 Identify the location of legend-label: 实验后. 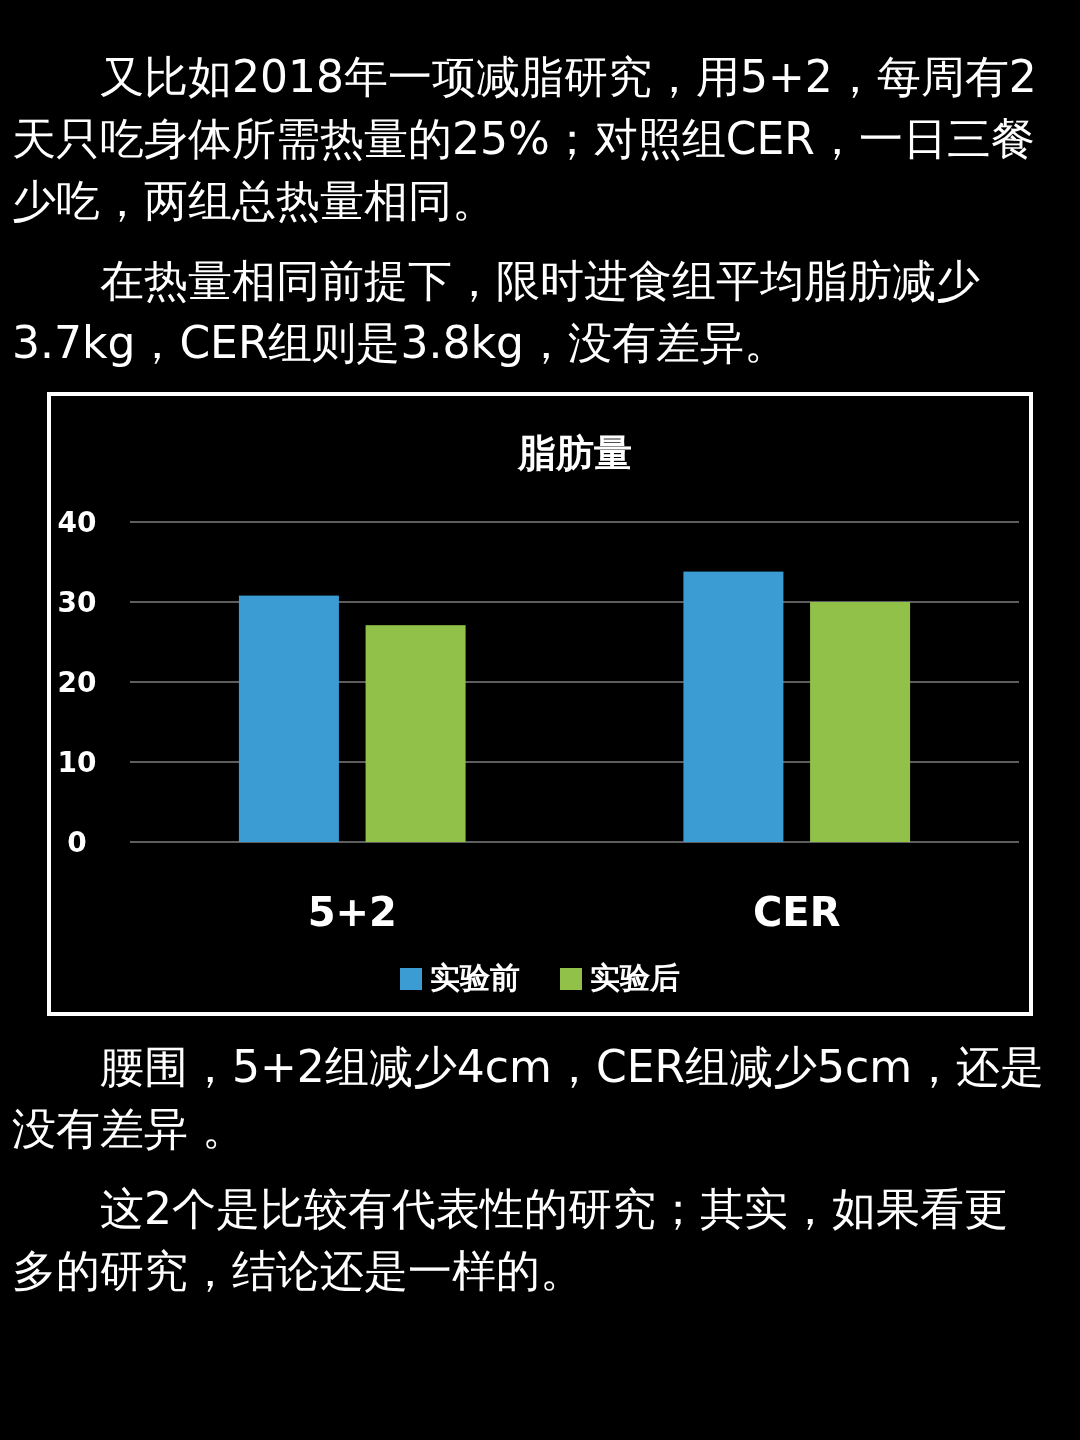
(635, 977).